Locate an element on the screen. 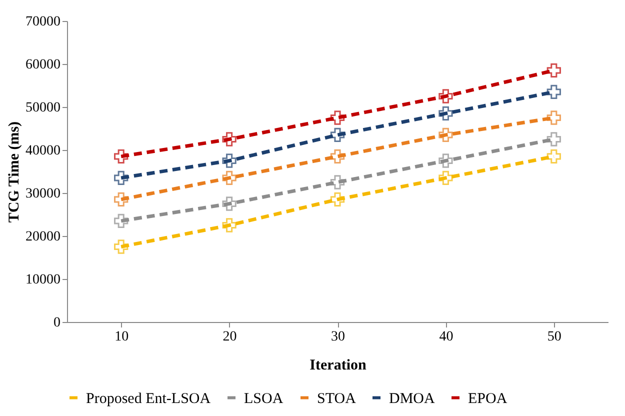 This screenshot has width=625, height=416. x-tick-label: 40 is located at coordinates (446, 337).